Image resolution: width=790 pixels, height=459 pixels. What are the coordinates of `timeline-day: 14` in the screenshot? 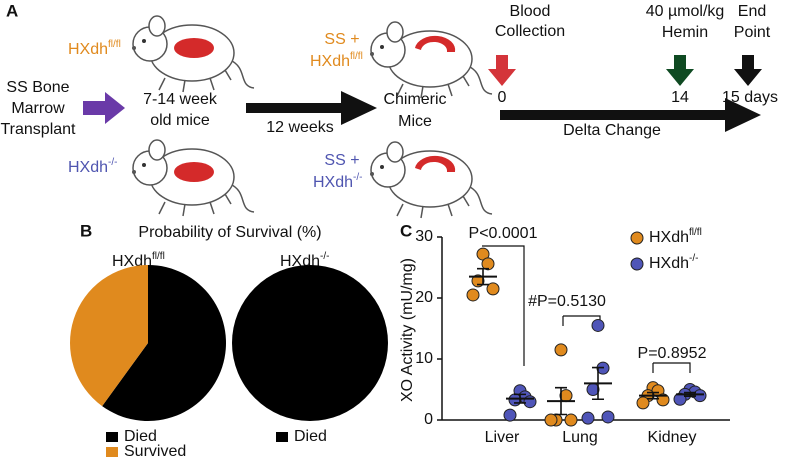 It's located at (680, 97).